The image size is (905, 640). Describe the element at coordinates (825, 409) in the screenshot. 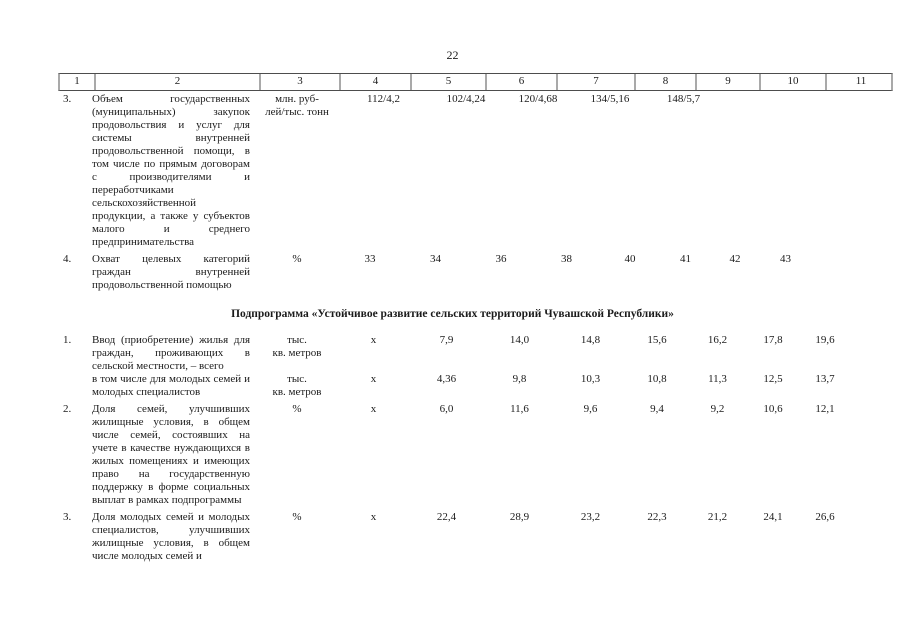

I see `value-col-11: 12,1` at that location.